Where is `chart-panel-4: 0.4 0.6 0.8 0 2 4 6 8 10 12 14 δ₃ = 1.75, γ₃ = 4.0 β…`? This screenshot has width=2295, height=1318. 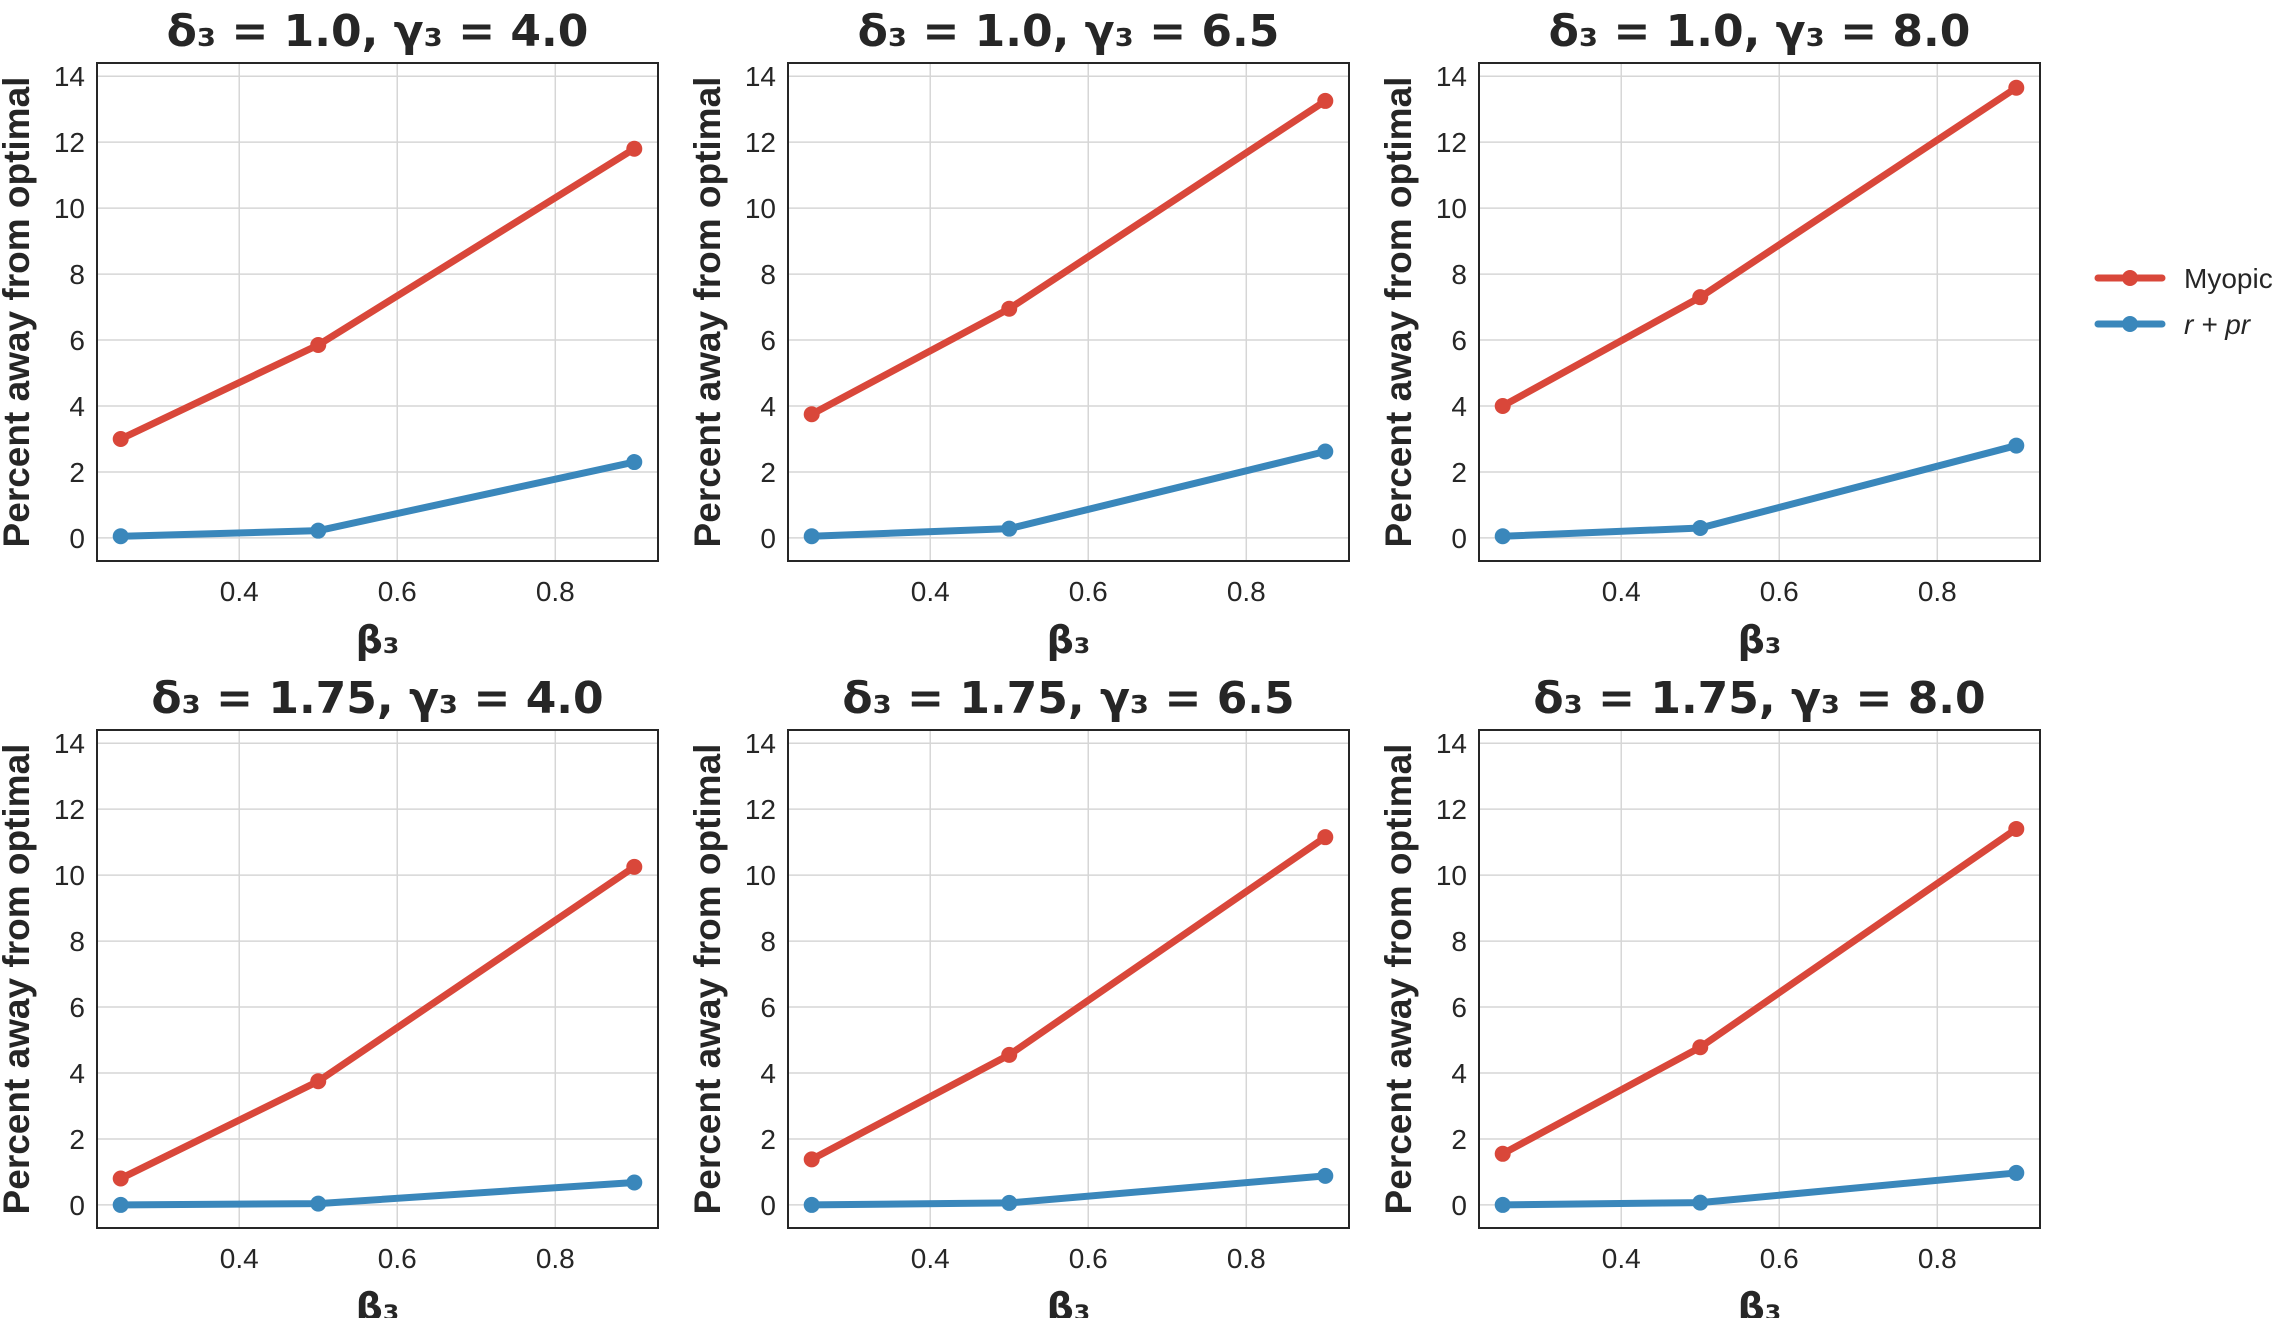 chart-panel-4: 0.4 0.6 0.8 0 2 4 6 8 10 12 14 δ₃ = 1.75, γ₃ = 4.0 β… is located at coordinates (329, 995).